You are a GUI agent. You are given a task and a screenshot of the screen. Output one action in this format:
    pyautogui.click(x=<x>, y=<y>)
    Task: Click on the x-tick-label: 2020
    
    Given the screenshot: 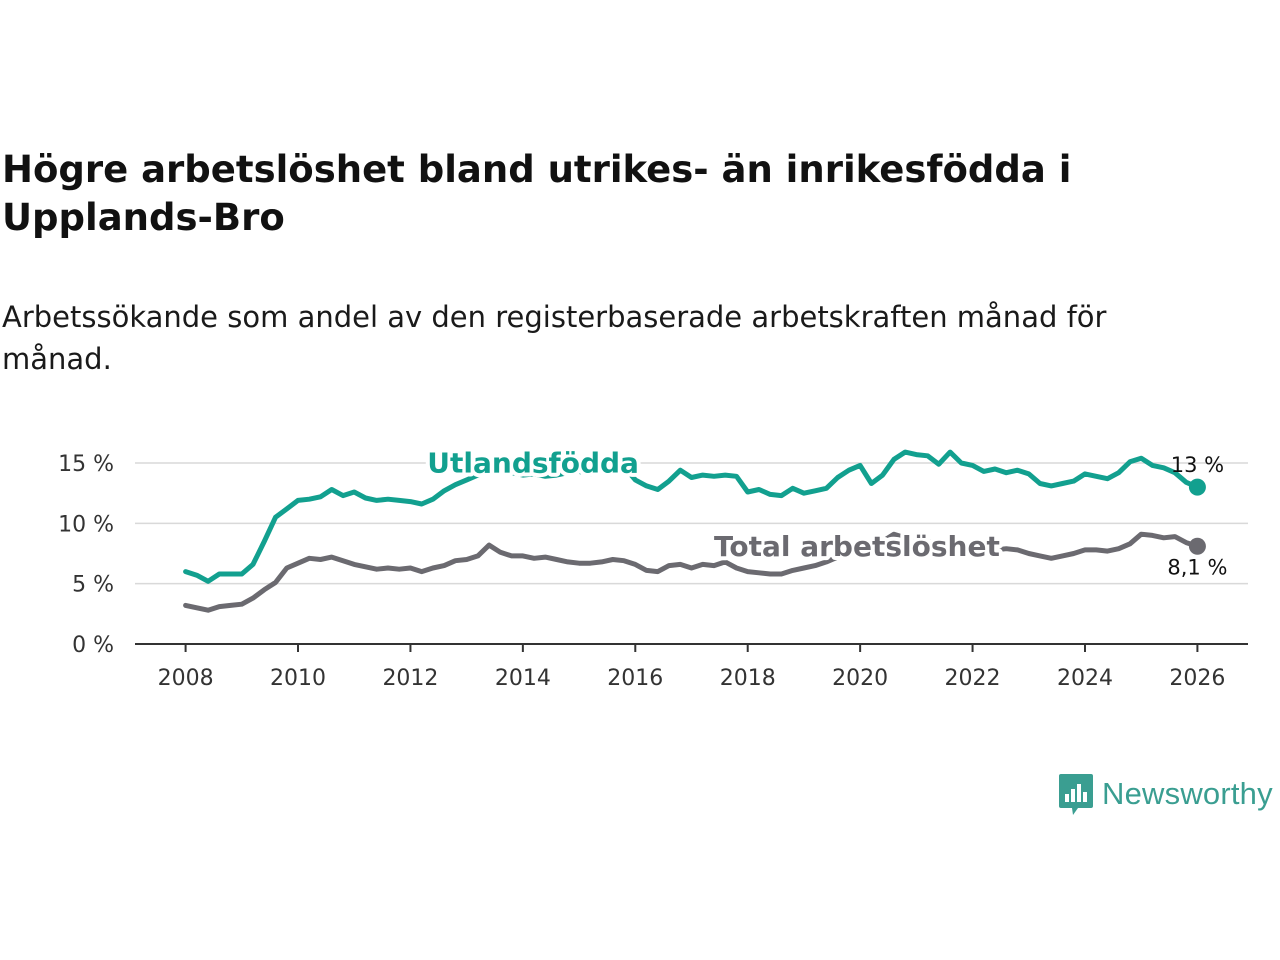 What is the action you would take?
    pyautogui.click(x=860, y=678)
    